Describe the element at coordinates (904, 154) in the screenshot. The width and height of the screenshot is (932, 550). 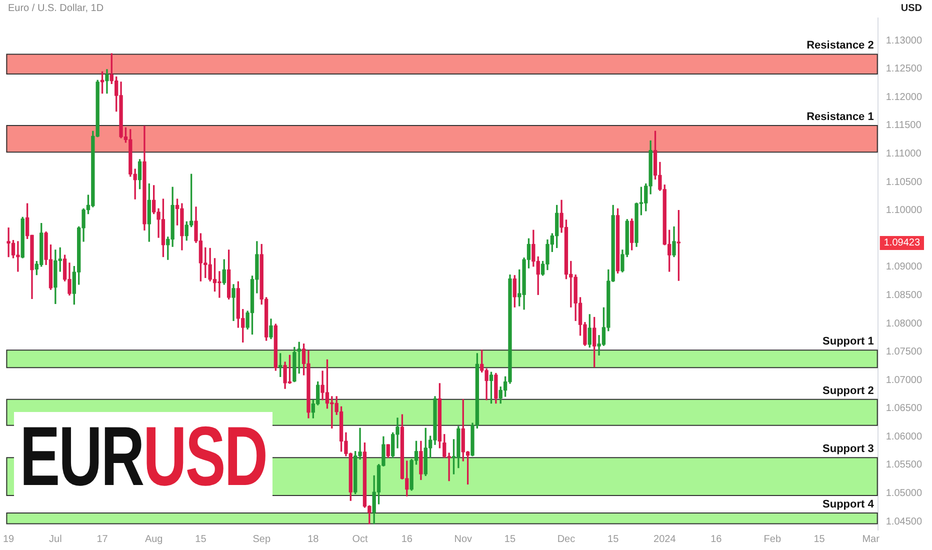
I see `y-tick-label: 1.11000` at that location.